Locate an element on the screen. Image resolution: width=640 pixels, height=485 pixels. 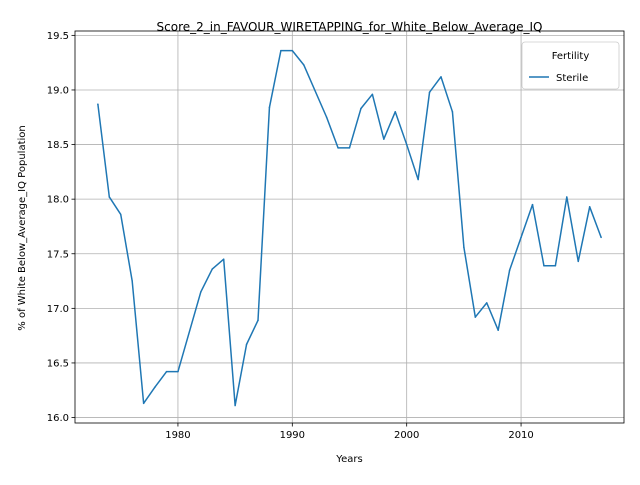
legend: Fertility Sterile is located at coordinates (570, 65).